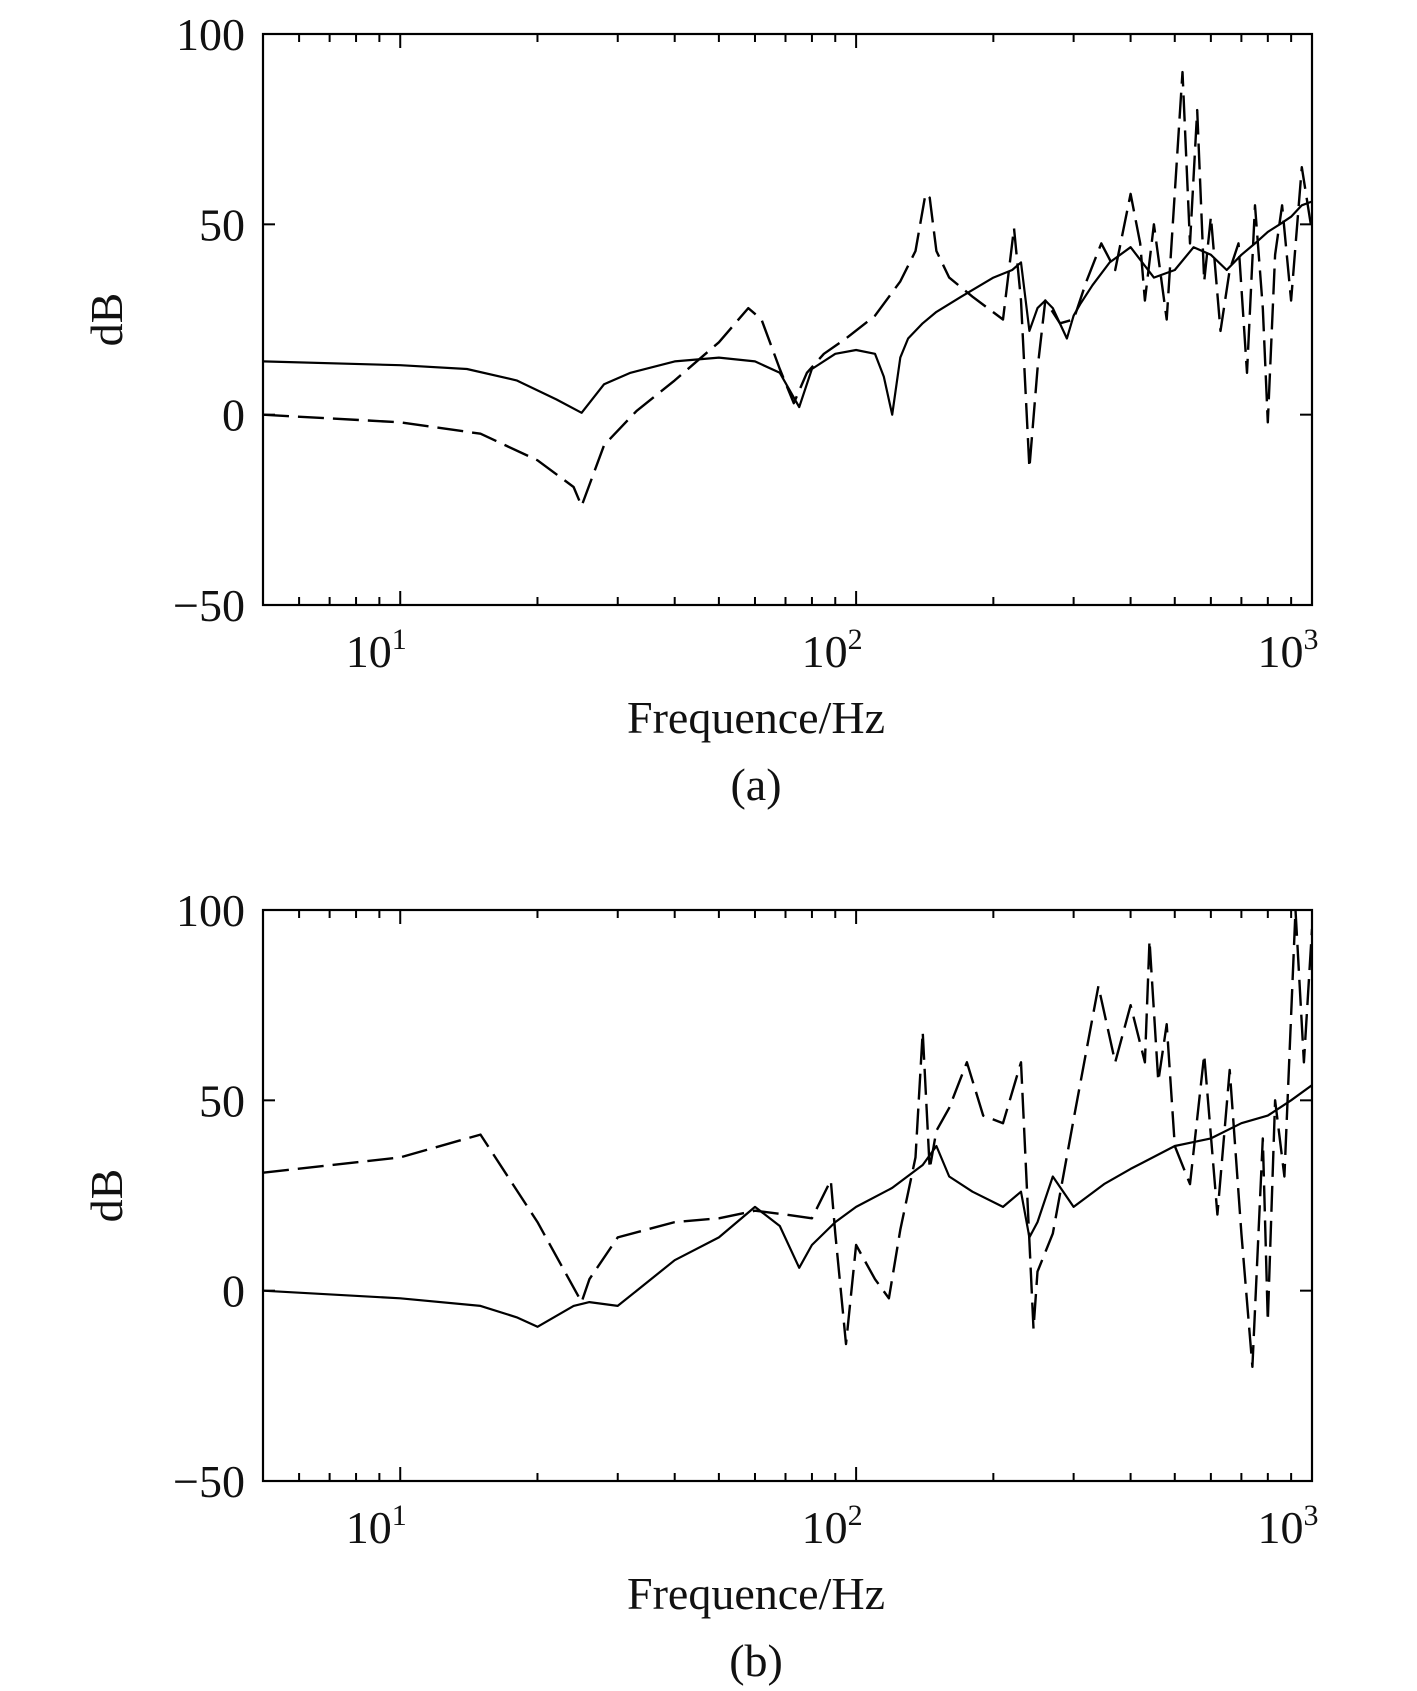 The image size is (1417, 1691). Describe the element at coordinates (755, 784) in the screenshot. I see `panel-label: (a)` at that location.